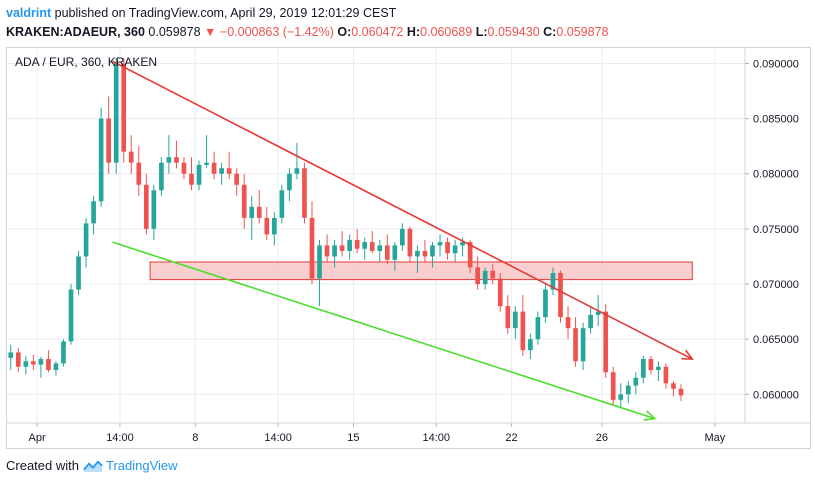  Describe the element at coordinates (650, 415) in the screenshot. I see `support-line-arrowhead` at that location.